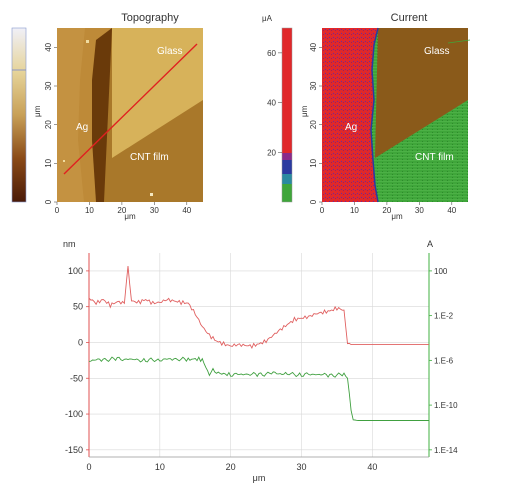 This screenshot has width=507, height=488. I want to click on topo-colorbar, so click(19, 115).